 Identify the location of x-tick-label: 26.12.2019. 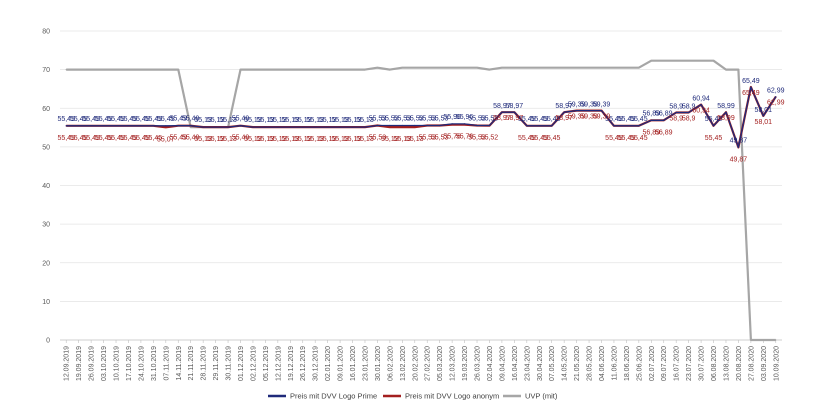
(303, 363).